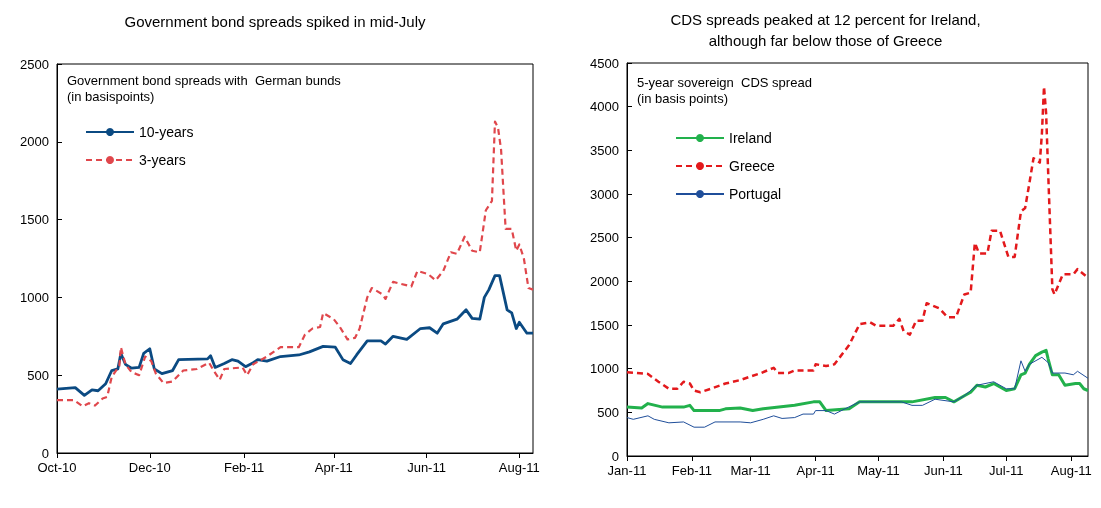 This screenshot has height=508, width=1101. Describe the element at coordinates (604, 63) in the screenshot. I see `y-tick-label: 4500` at that location.